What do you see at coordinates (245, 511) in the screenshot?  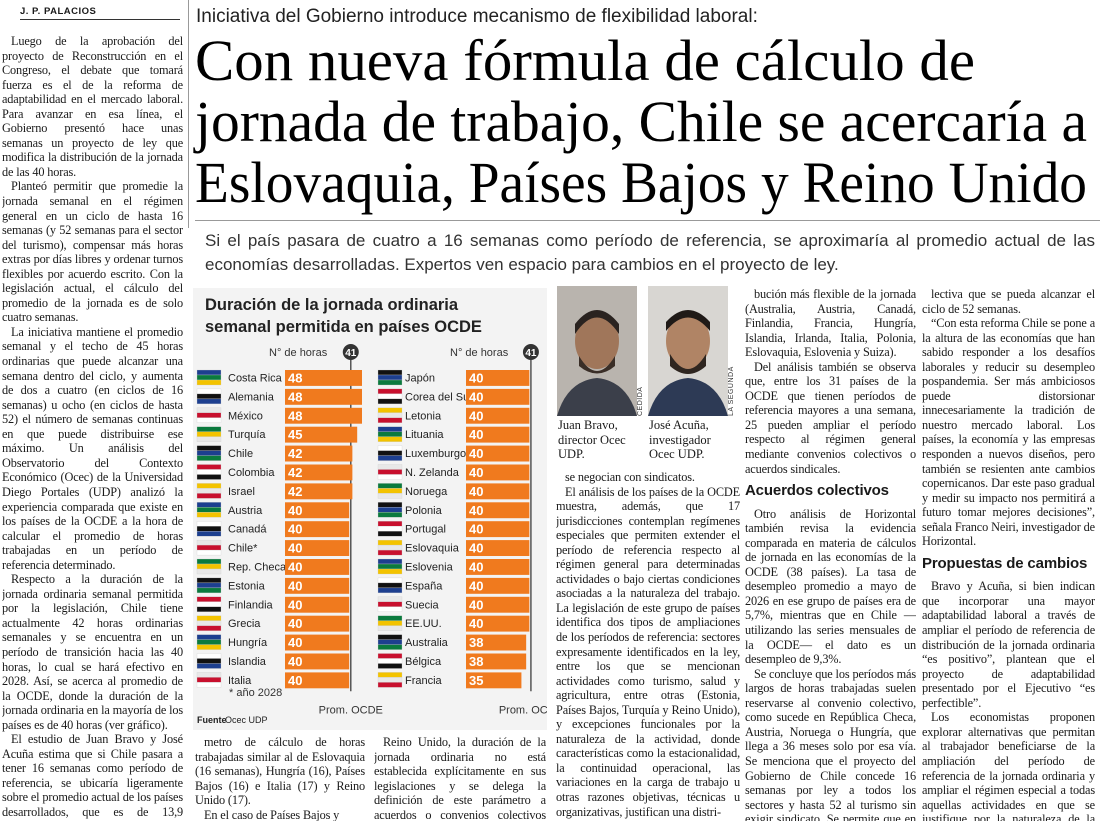 I see `category-label: Austria` at bounding box center [245, 511].